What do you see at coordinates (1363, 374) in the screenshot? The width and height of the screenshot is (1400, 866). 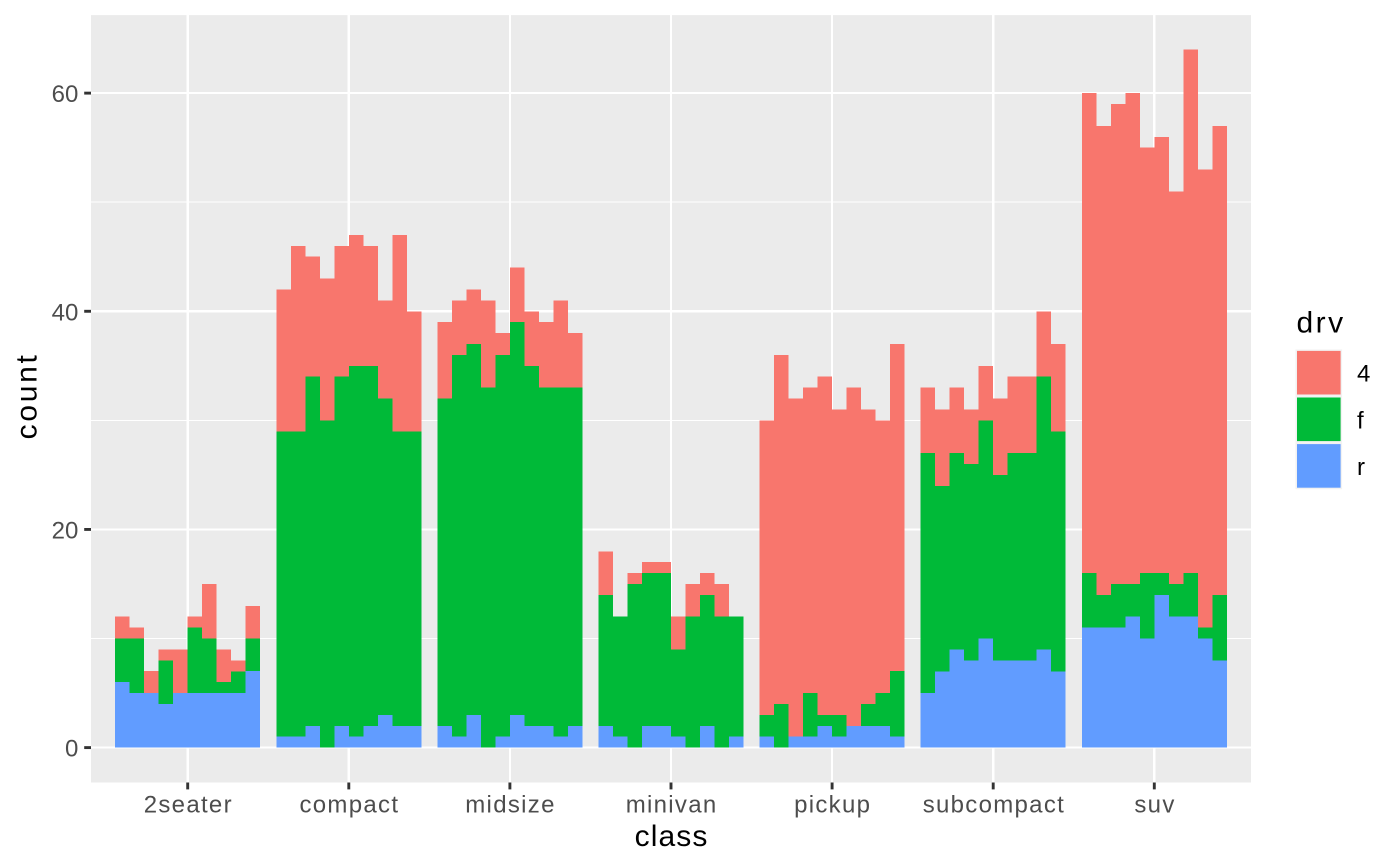 I see `svg-text: 4` at bounding box center [1363, 374].